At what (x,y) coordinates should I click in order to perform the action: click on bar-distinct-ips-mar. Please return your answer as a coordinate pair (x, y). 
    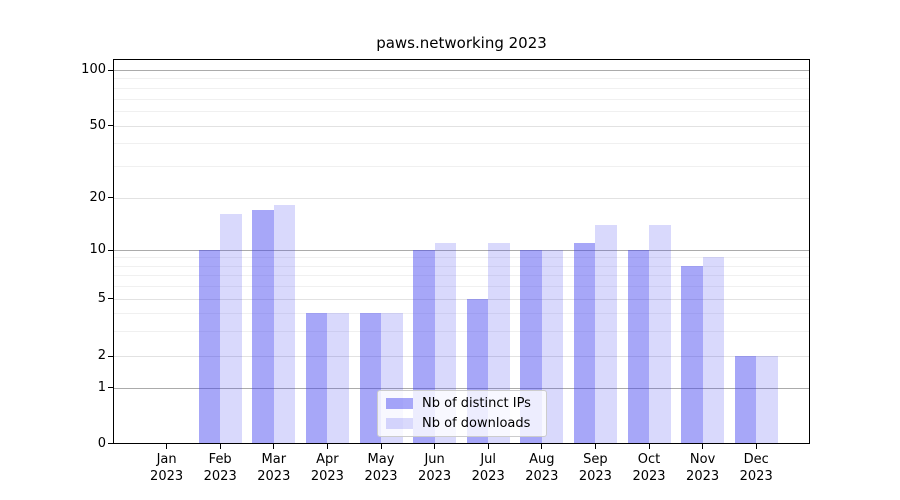
    Looking at the image, I should click on (263, 326).